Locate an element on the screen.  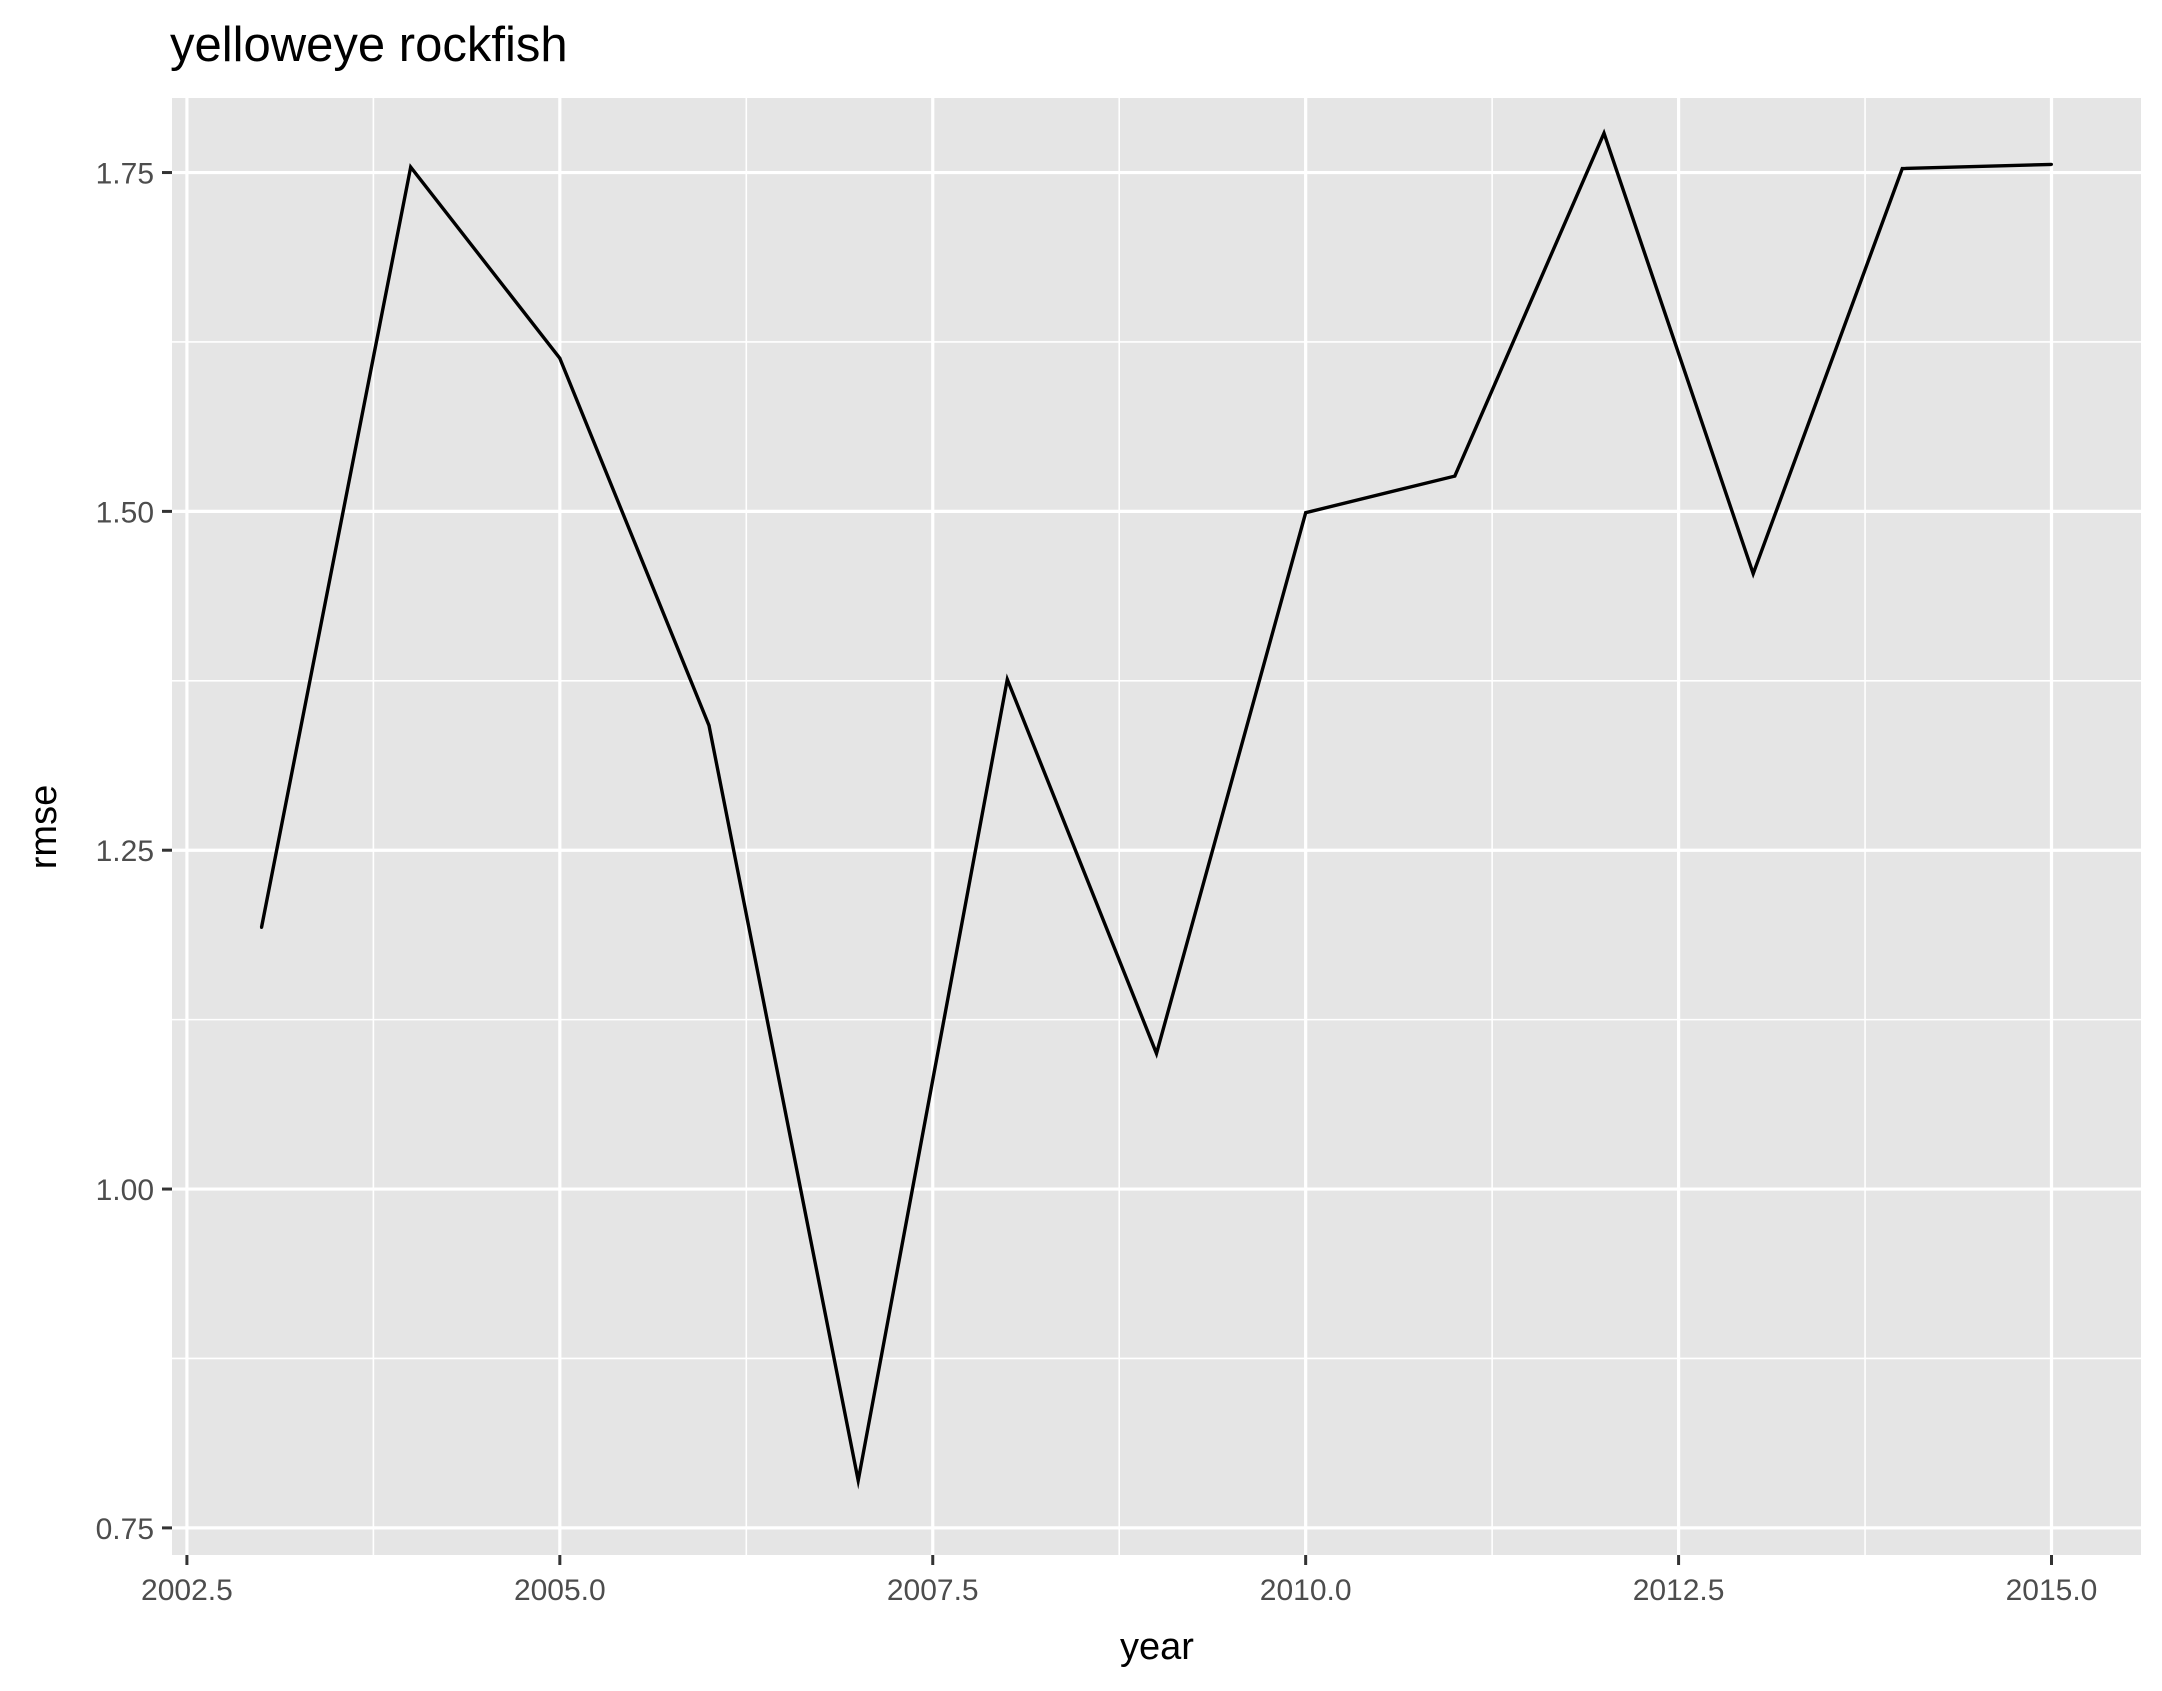
y-tick-label: 1.50 is located at coordinates (125, 512).